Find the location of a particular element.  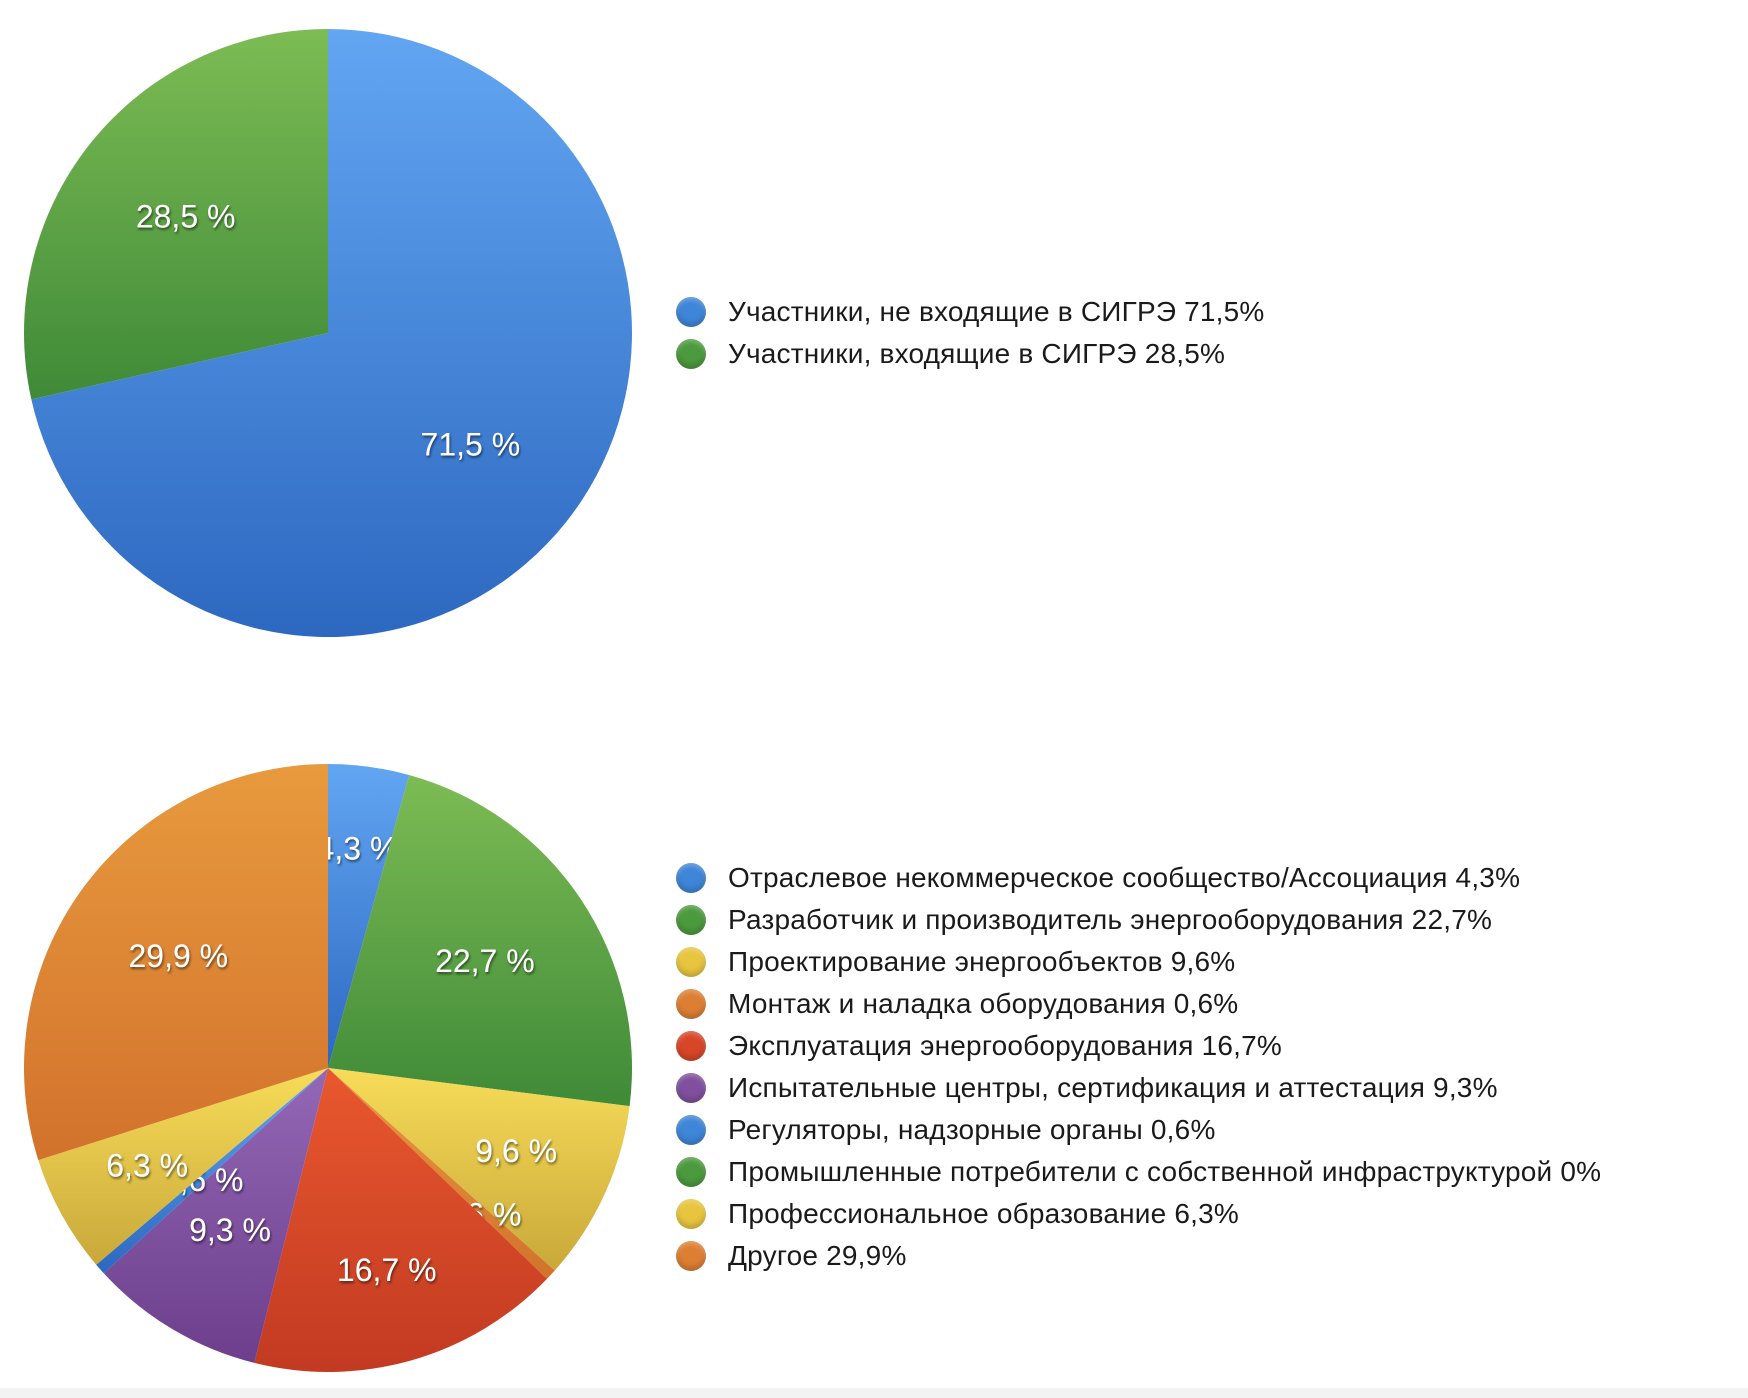

pie-data-label: 6,3 % is located at coordinates (147, 1166).